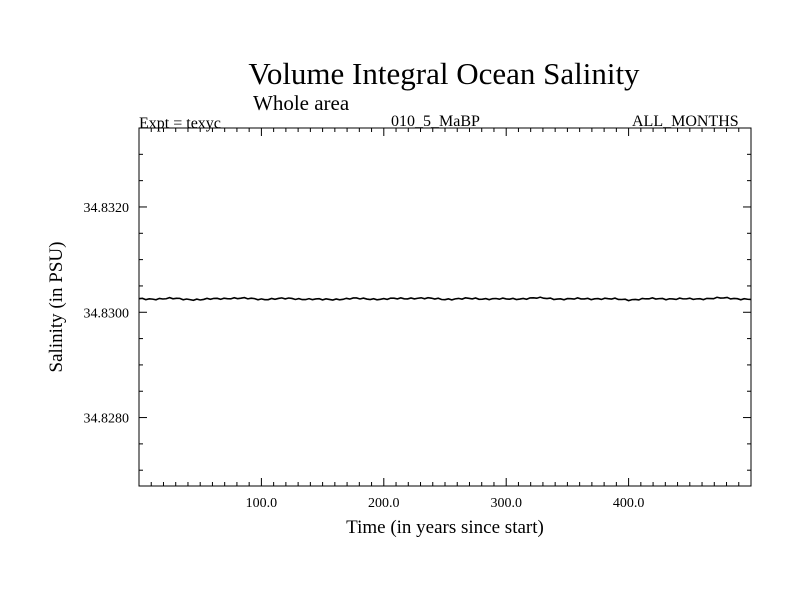 The width and height of the screenshot is (800, 600). I want to click on run-id-label: 010_5_MaBP, so click(435, 121).